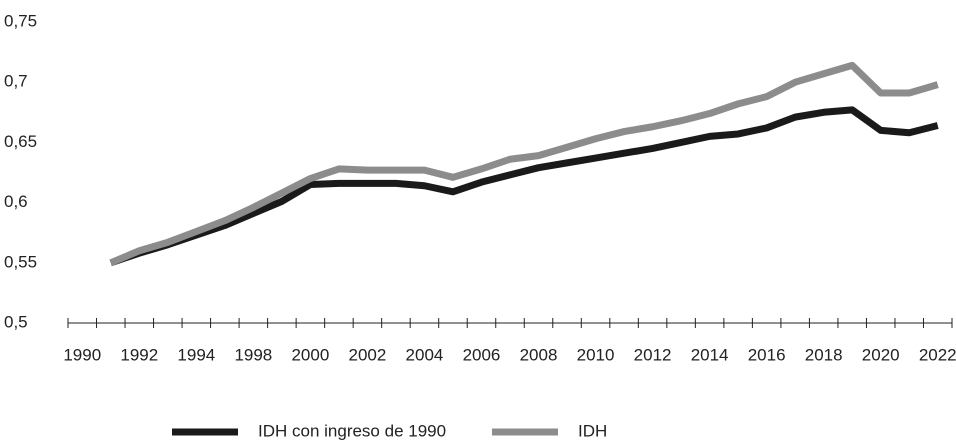 The image size is (956, 442). Describe the element at coordinates (139, 354) in the screenshot. I see `x-tick-label: 1992` at that location.